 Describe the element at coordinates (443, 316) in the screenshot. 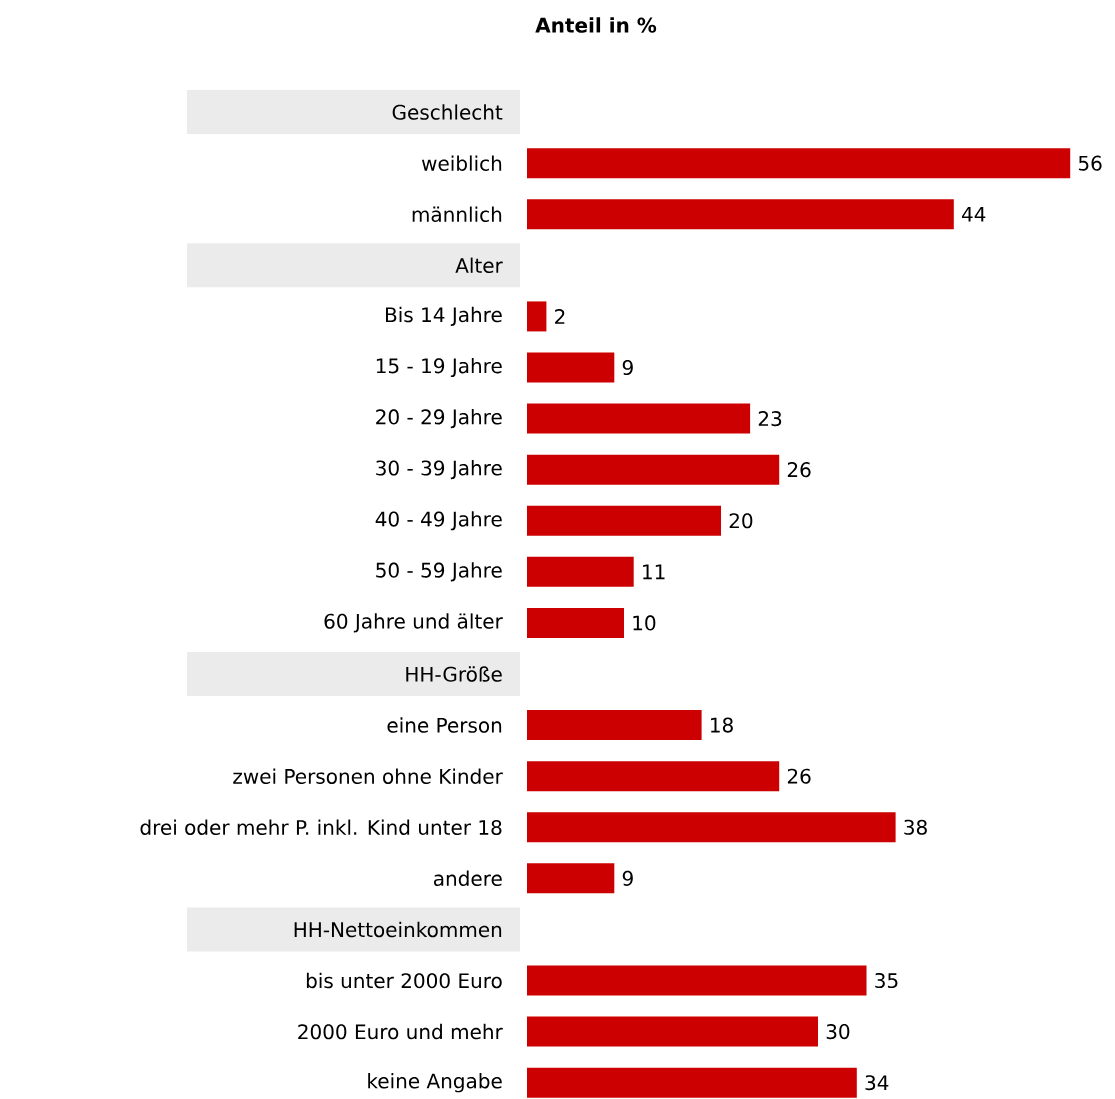

I see `y-tick-label: Bis 14 Jahre` at that location.